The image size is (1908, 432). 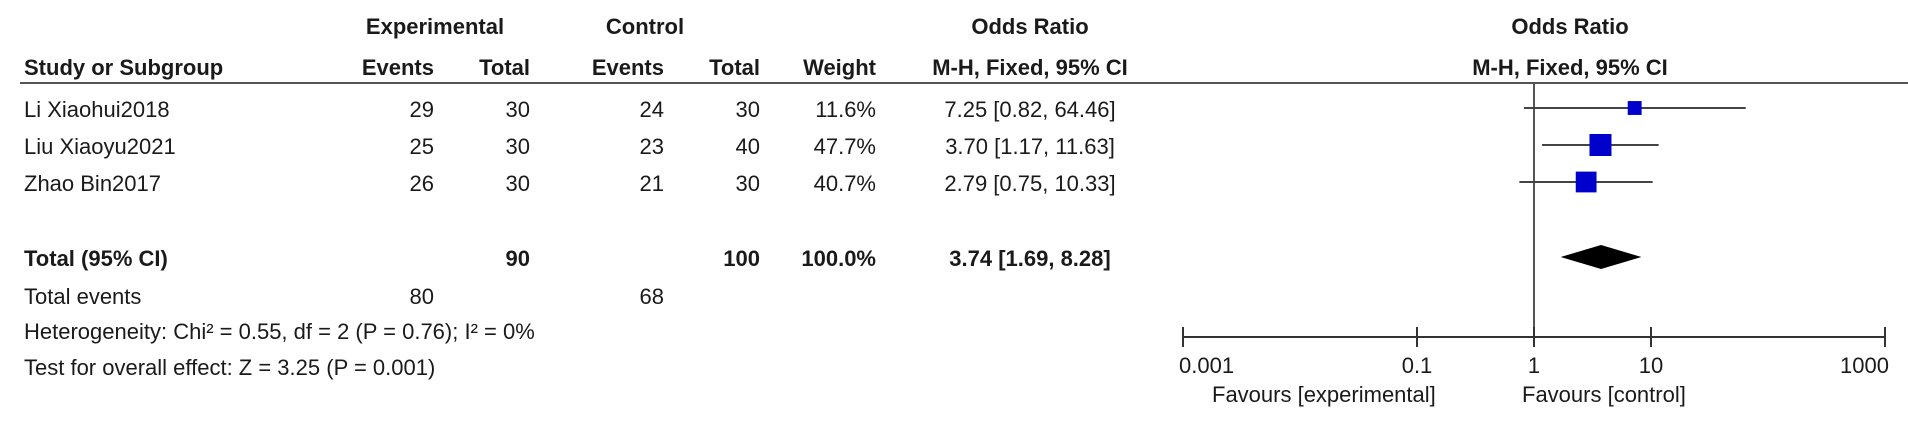 I want to click on weight: 47.7%, so click(x=844, y=146).